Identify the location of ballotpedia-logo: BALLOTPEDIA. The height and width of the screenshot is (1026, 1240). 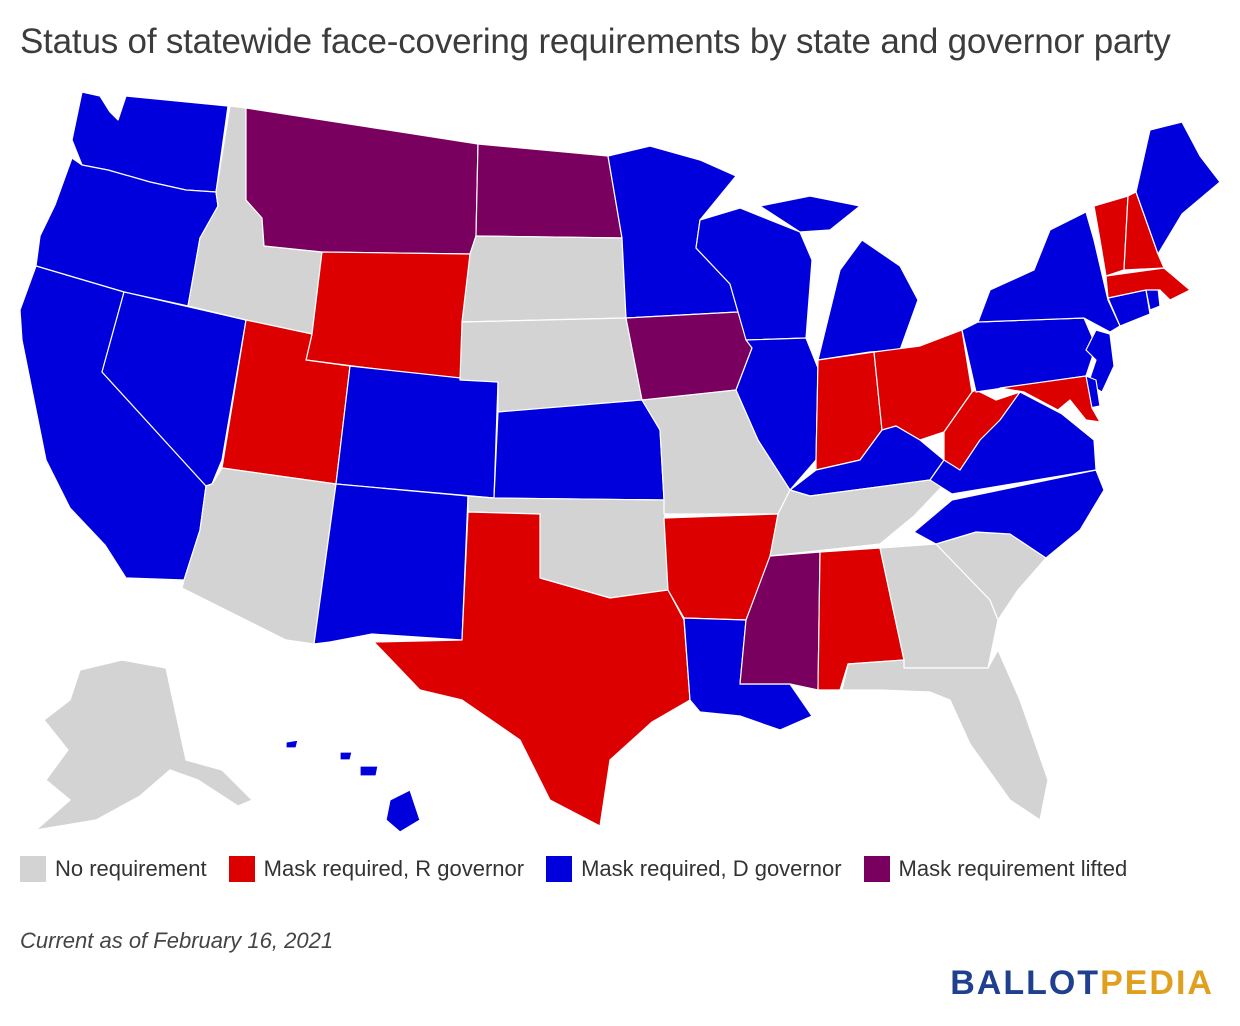
(1082, 983).